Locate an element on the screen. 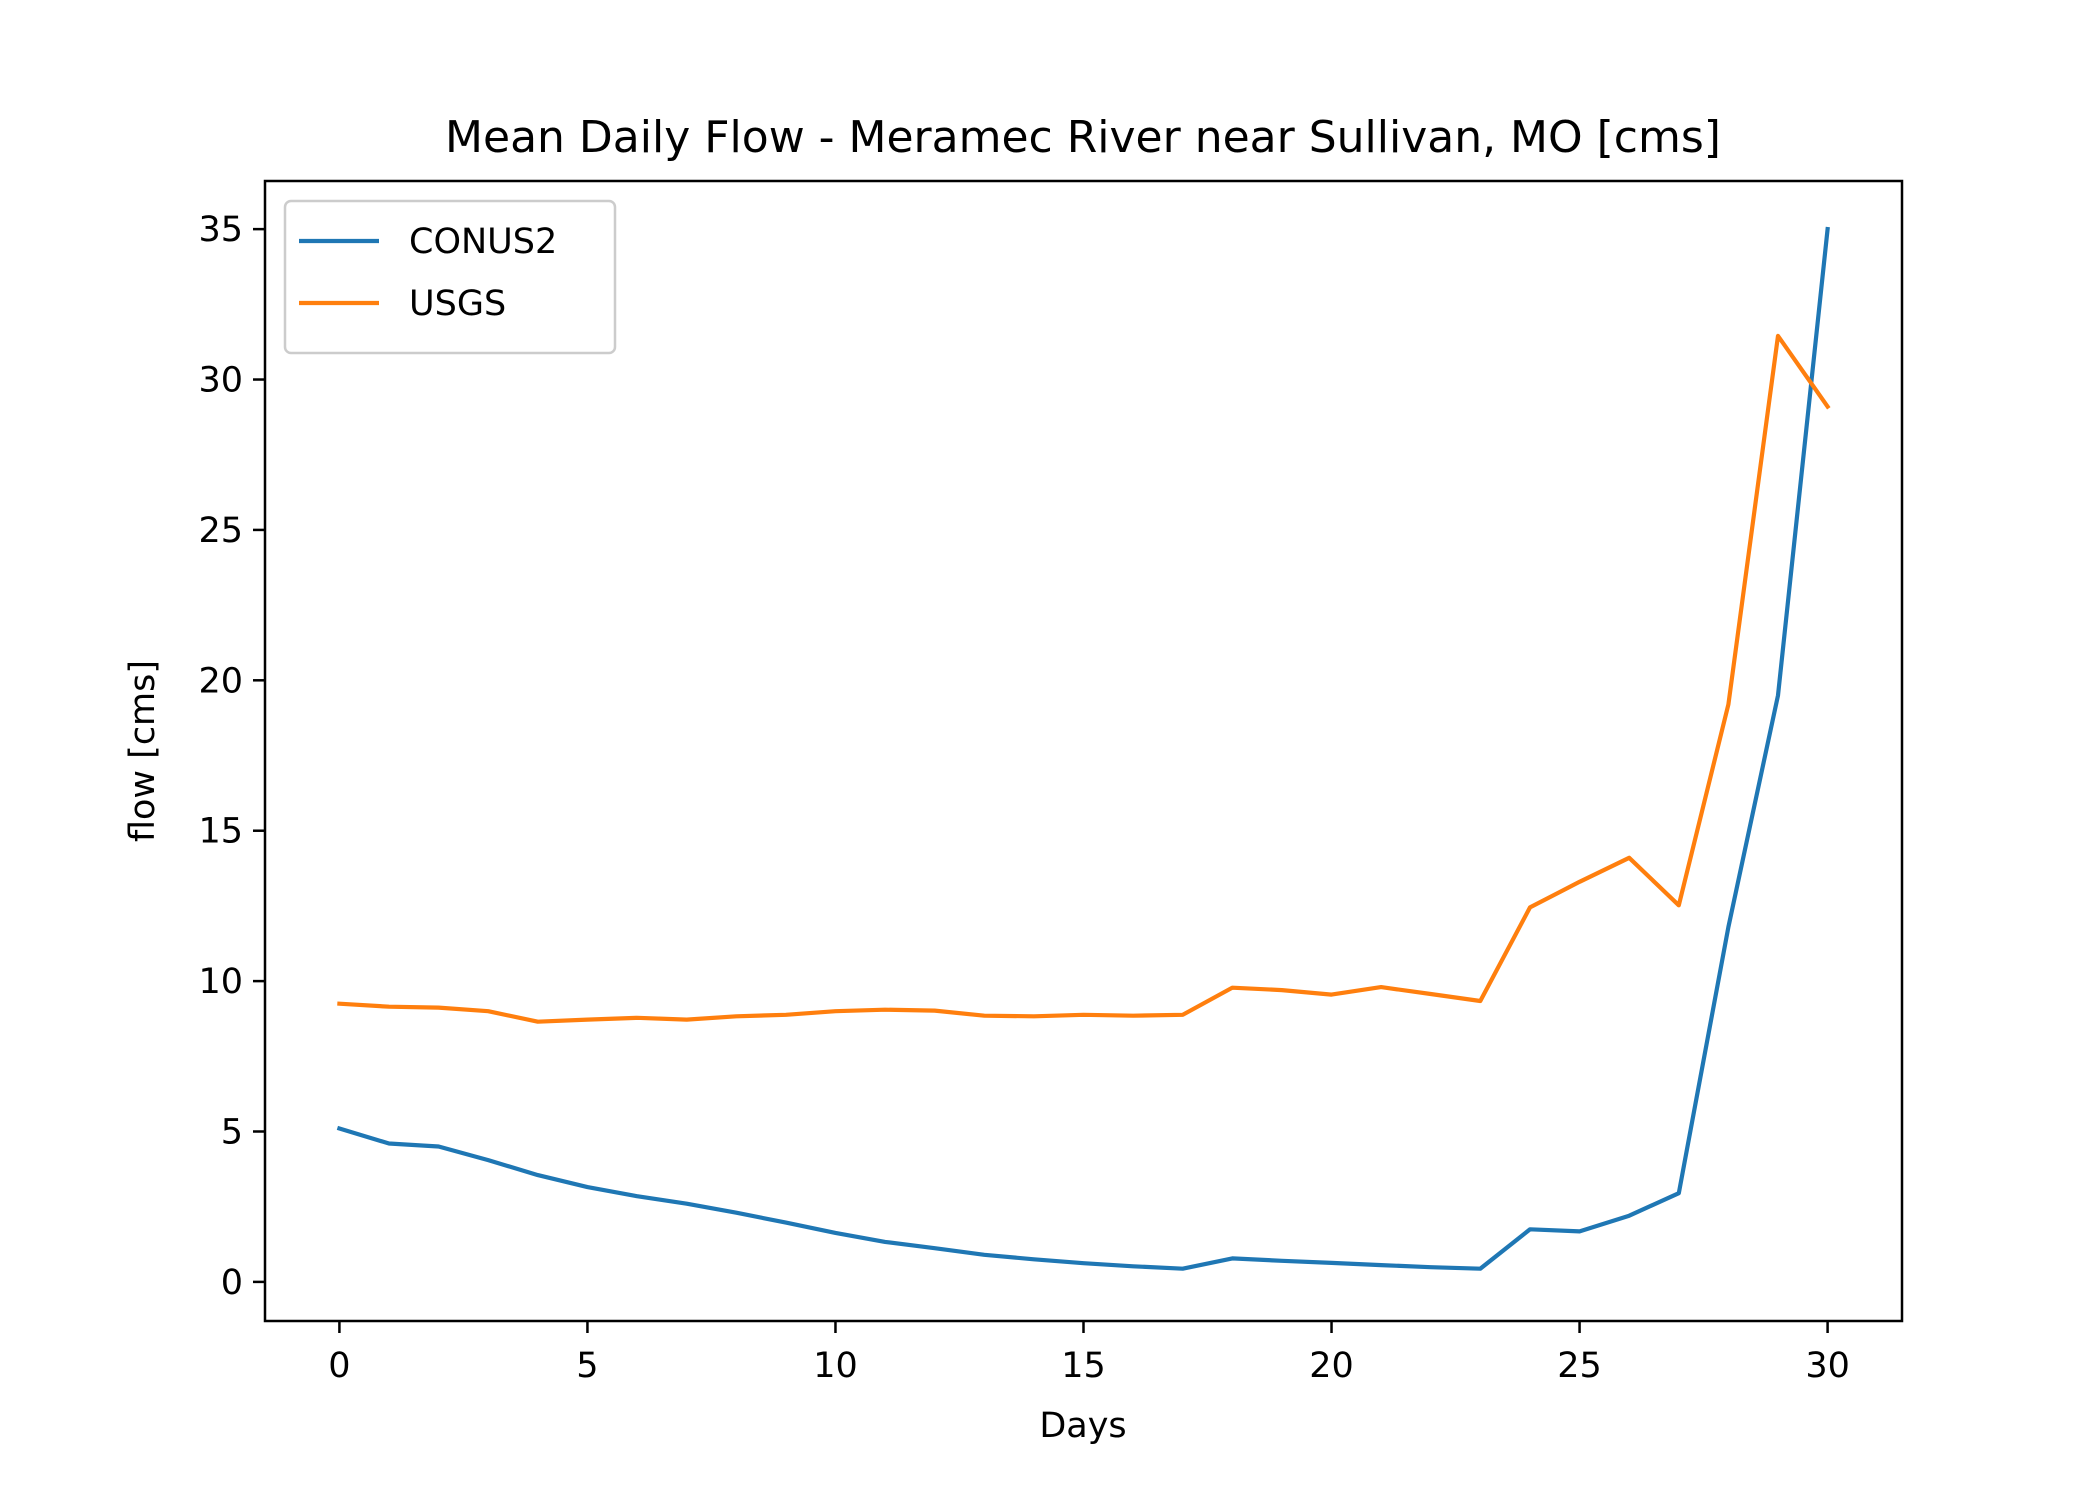 Image resolution: width=2100 pixels, height=1500 pixels. y-tick-label: 15 is located at coordinates (220, 832).